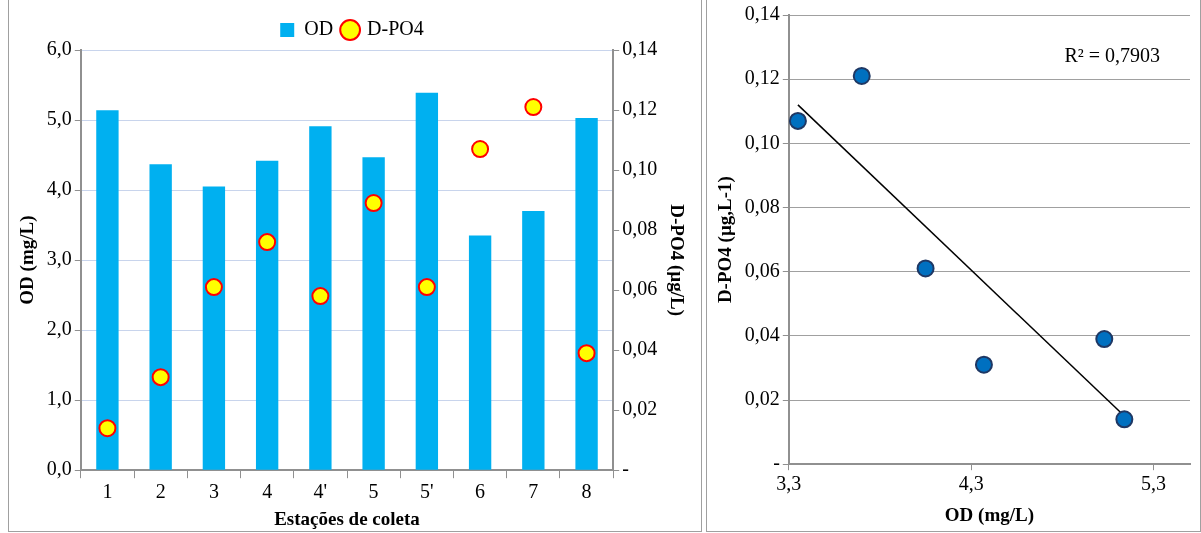  Describe the element at coordinates (107, 491) in the screenshot. I see `x-tick-label: 1` at that location.